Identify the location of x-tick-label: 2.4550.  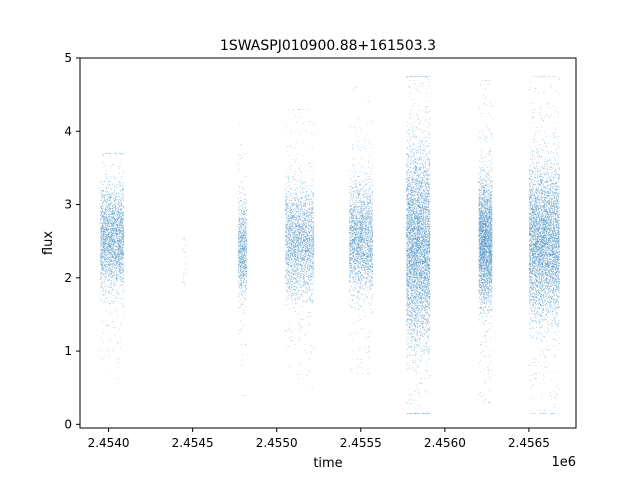
(277, 443).